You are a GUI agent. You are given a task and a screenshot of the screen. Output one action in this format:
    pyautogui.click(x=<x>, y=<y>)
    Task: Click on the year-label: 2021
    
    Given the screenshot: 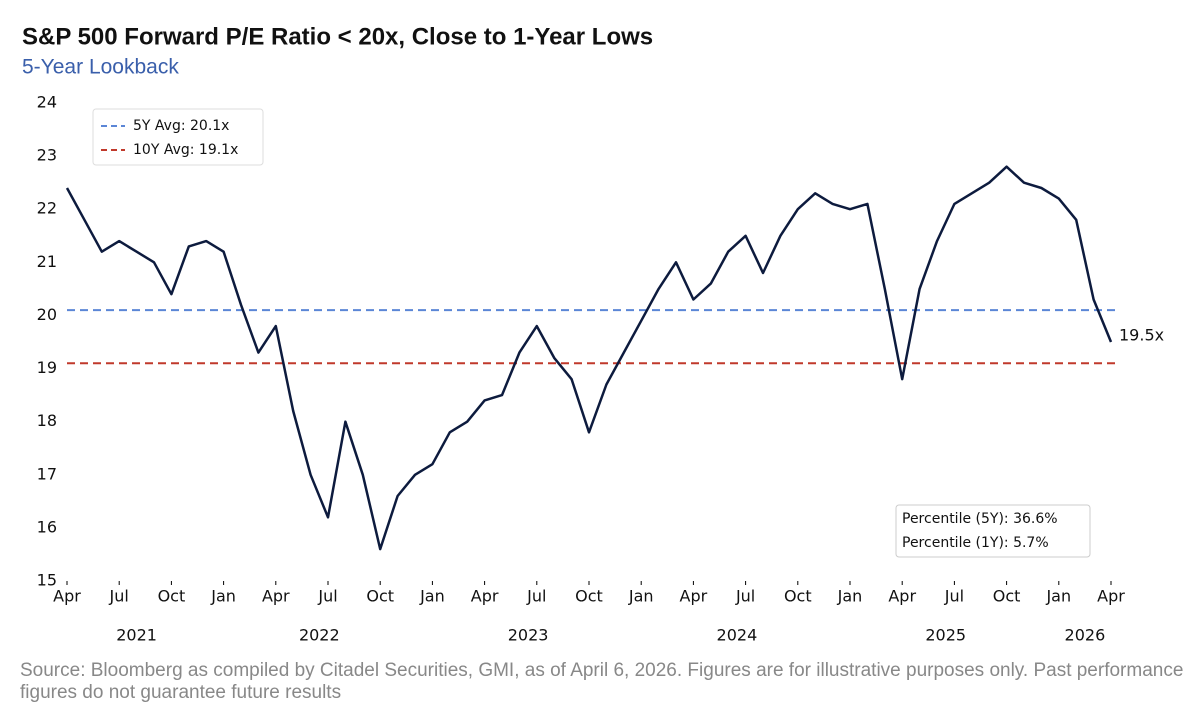 What is the action you would take?
    pyautogui.click(x=136, y=635)
    